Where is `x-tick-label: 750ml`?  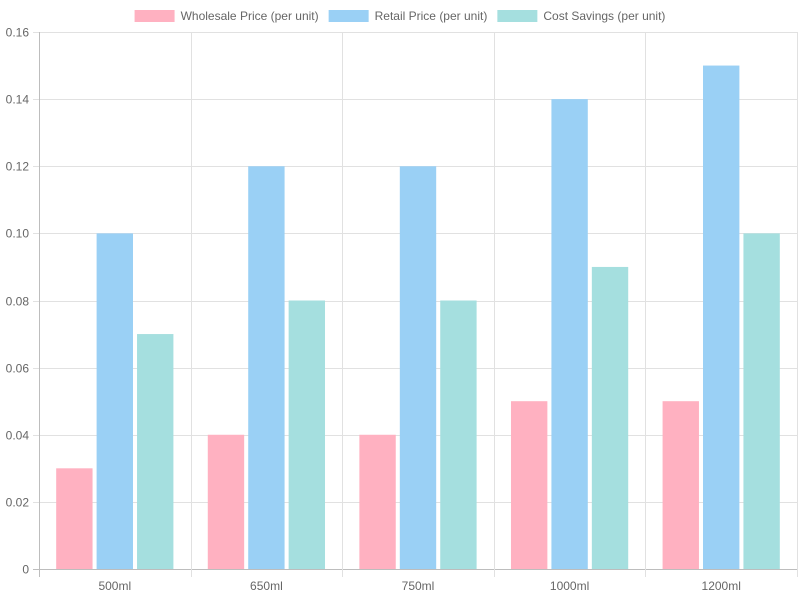 x-tick-label: 750ml is located at coordinates (418, 586).